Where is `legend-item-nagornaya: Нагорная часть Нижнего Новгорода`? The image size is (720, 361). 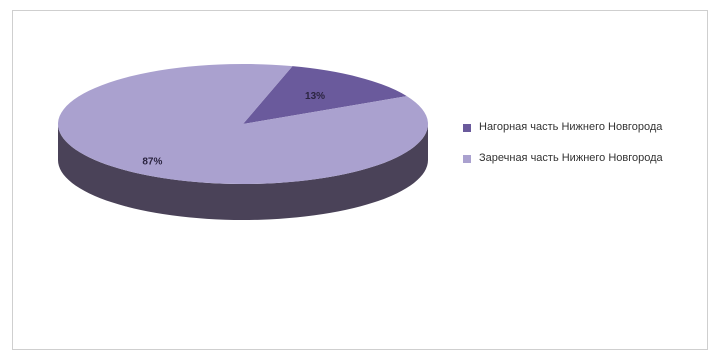
legend-item-nagornaya: Нагорная часть Нижнего Новгорода is located at coordinates (583, 127).